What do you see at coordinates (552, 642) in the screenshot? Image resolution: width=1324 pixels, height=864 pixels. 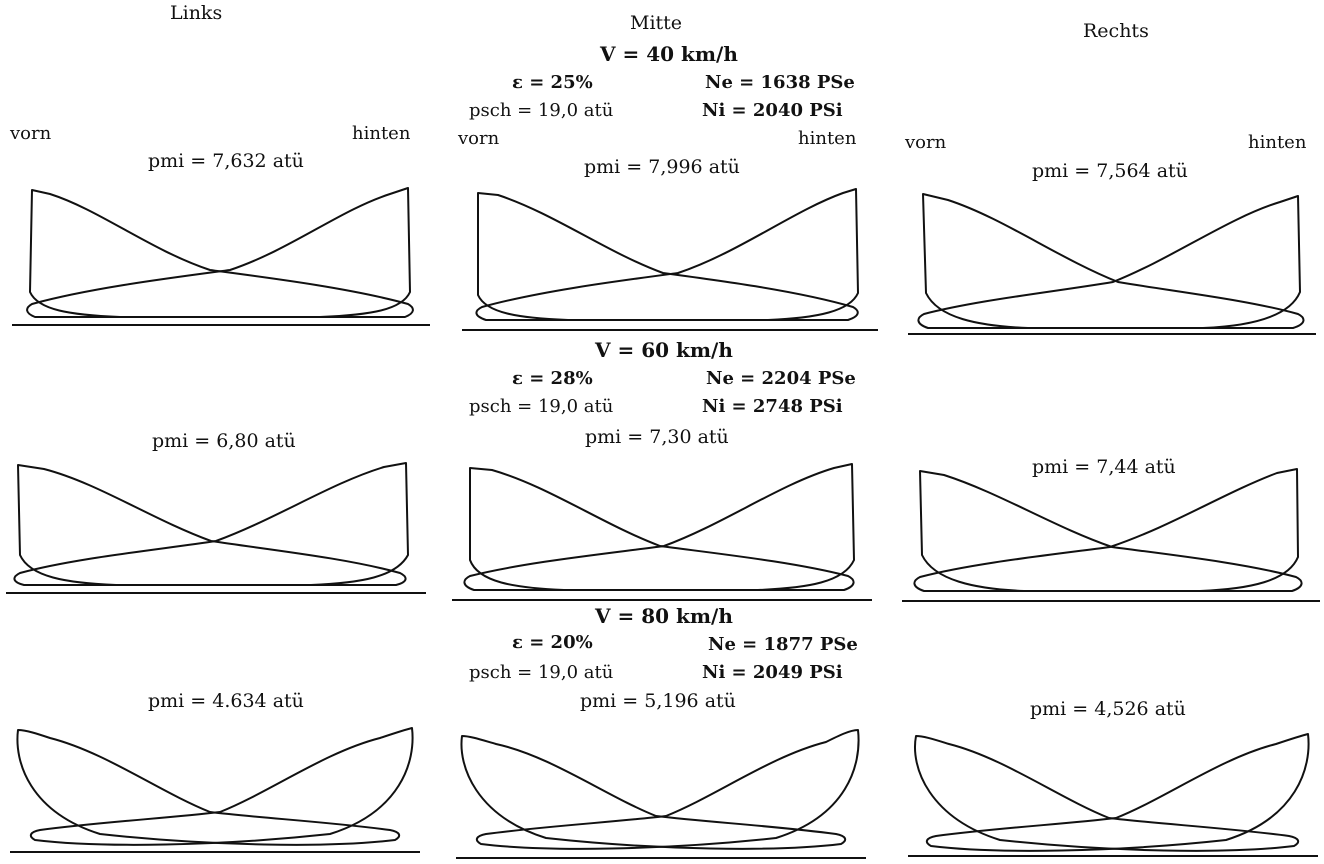 I see `epsilon-value-row3: ε = 20%` at bounding box center [552, 642].